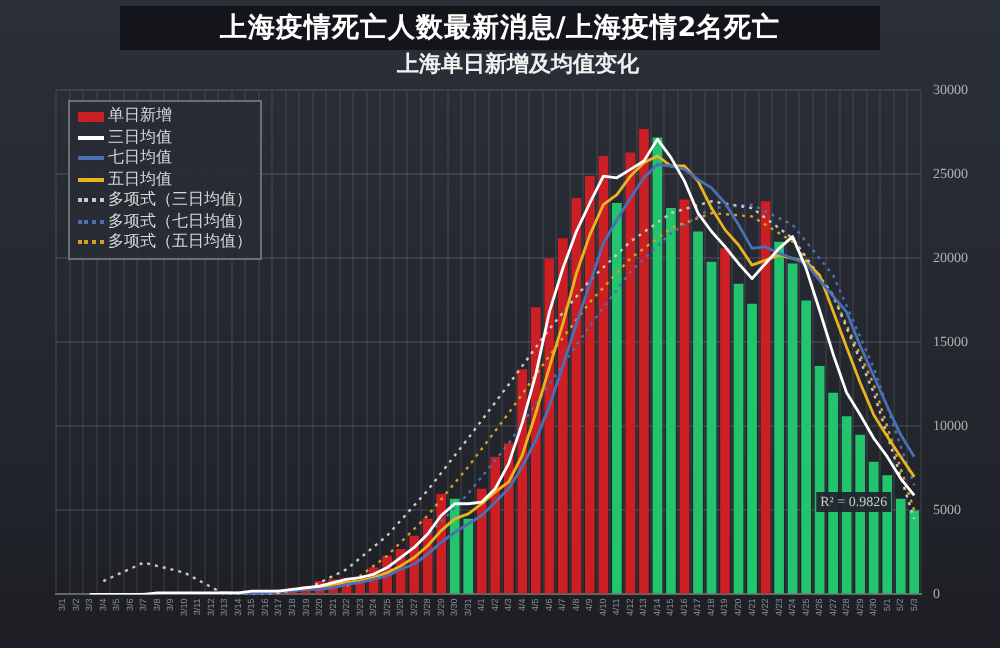  I want to click on chart-title: 上海单日新增及均值变化, so click(518, 63).